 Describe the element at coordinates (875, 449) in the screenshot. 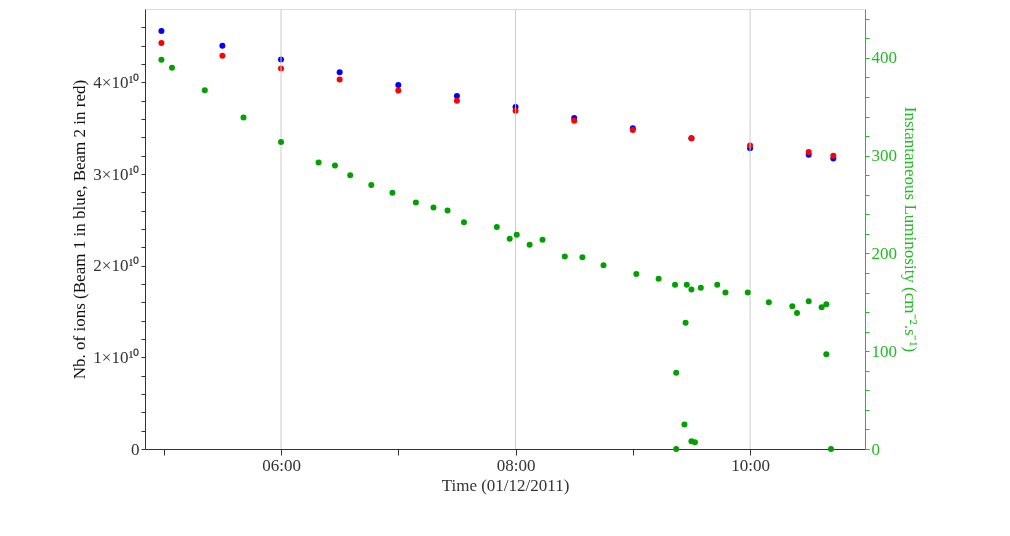

I see `y2-tick-label: 0` at that location.